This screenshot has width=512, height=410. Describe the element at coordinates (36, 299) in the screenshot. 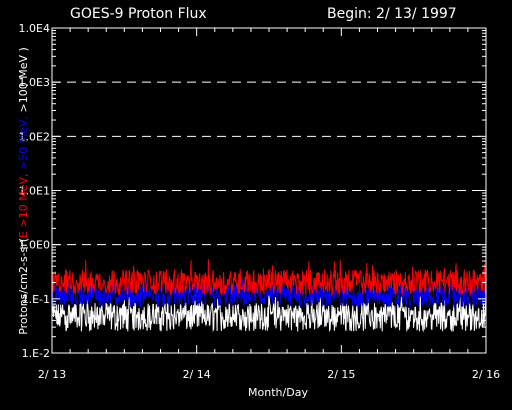

I see `y-tick-label: 1.E-1` at that location.